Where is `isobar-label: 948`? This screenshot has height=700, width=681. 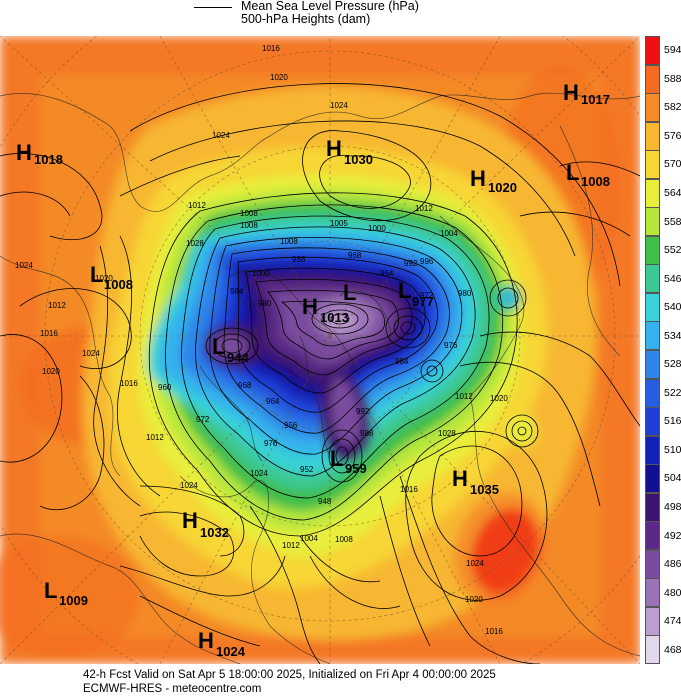 isobar-label: 948 is located at coordinates (325, 501).